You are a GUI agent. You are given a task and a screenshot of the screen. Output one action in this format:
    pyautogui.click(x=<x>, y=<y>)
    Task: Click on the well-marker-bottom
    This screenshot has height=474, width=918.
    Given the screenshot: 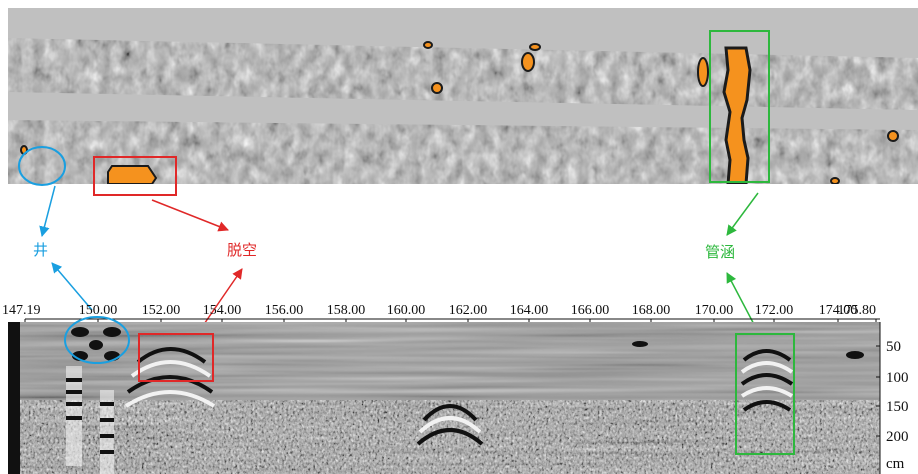 What is the action you would take?
    pyautogui.click(x=97, y=340)
    